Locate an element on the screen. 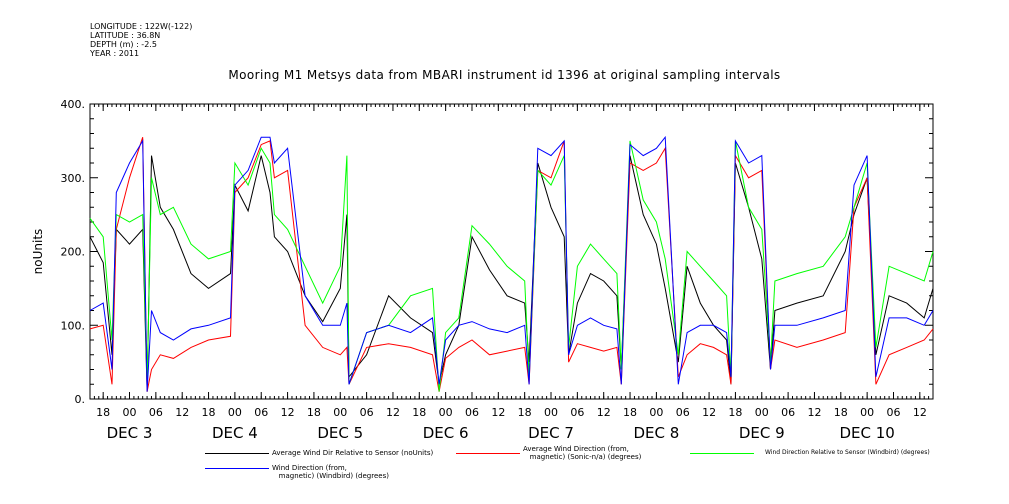 The image size is (1009, 504). x-day-label: DEC 5 is located at coordinates (340, 433).